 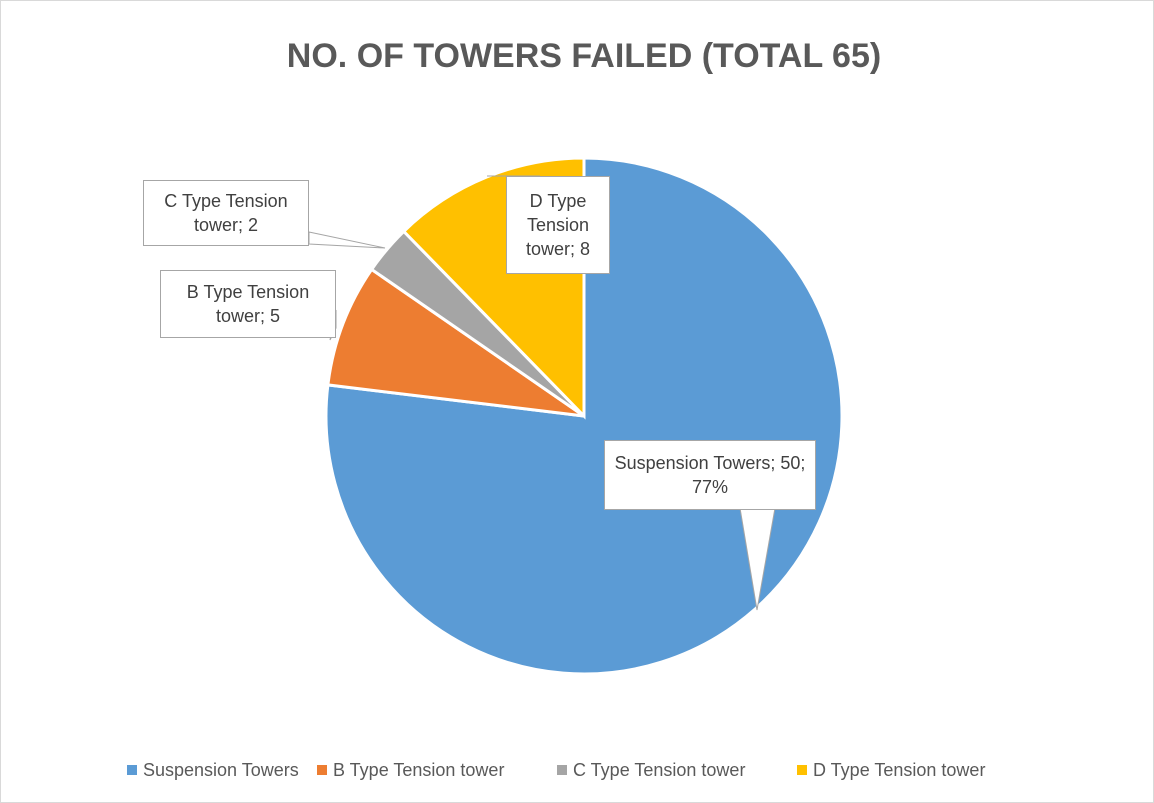 What do you see at coordinates (899, 770) in the screenshot?
I see `legend-label: D Type Tension tower` at bounding box center [899, 770].